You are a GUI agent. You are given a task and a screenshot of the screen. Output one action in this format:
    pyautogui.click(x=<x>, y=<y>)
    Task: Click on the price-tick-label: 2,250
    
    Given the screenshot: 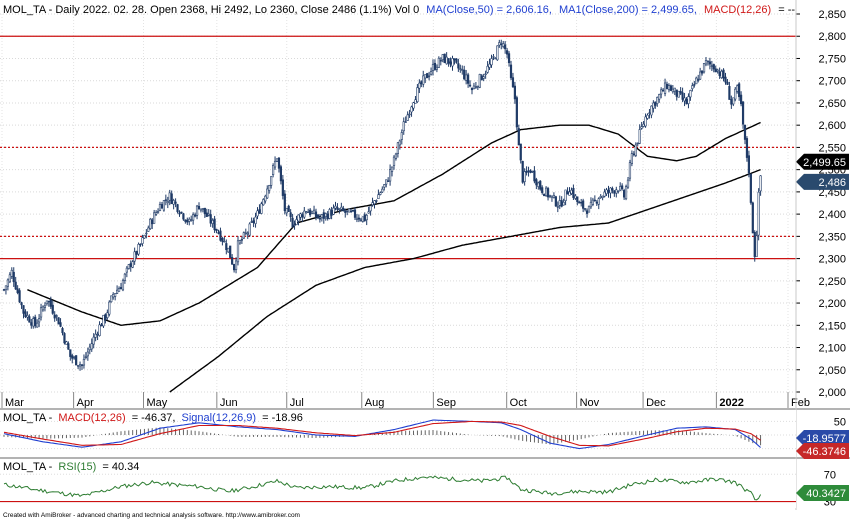 What is the action you would take?
    pyautogui.click(x=832, y=282)
    